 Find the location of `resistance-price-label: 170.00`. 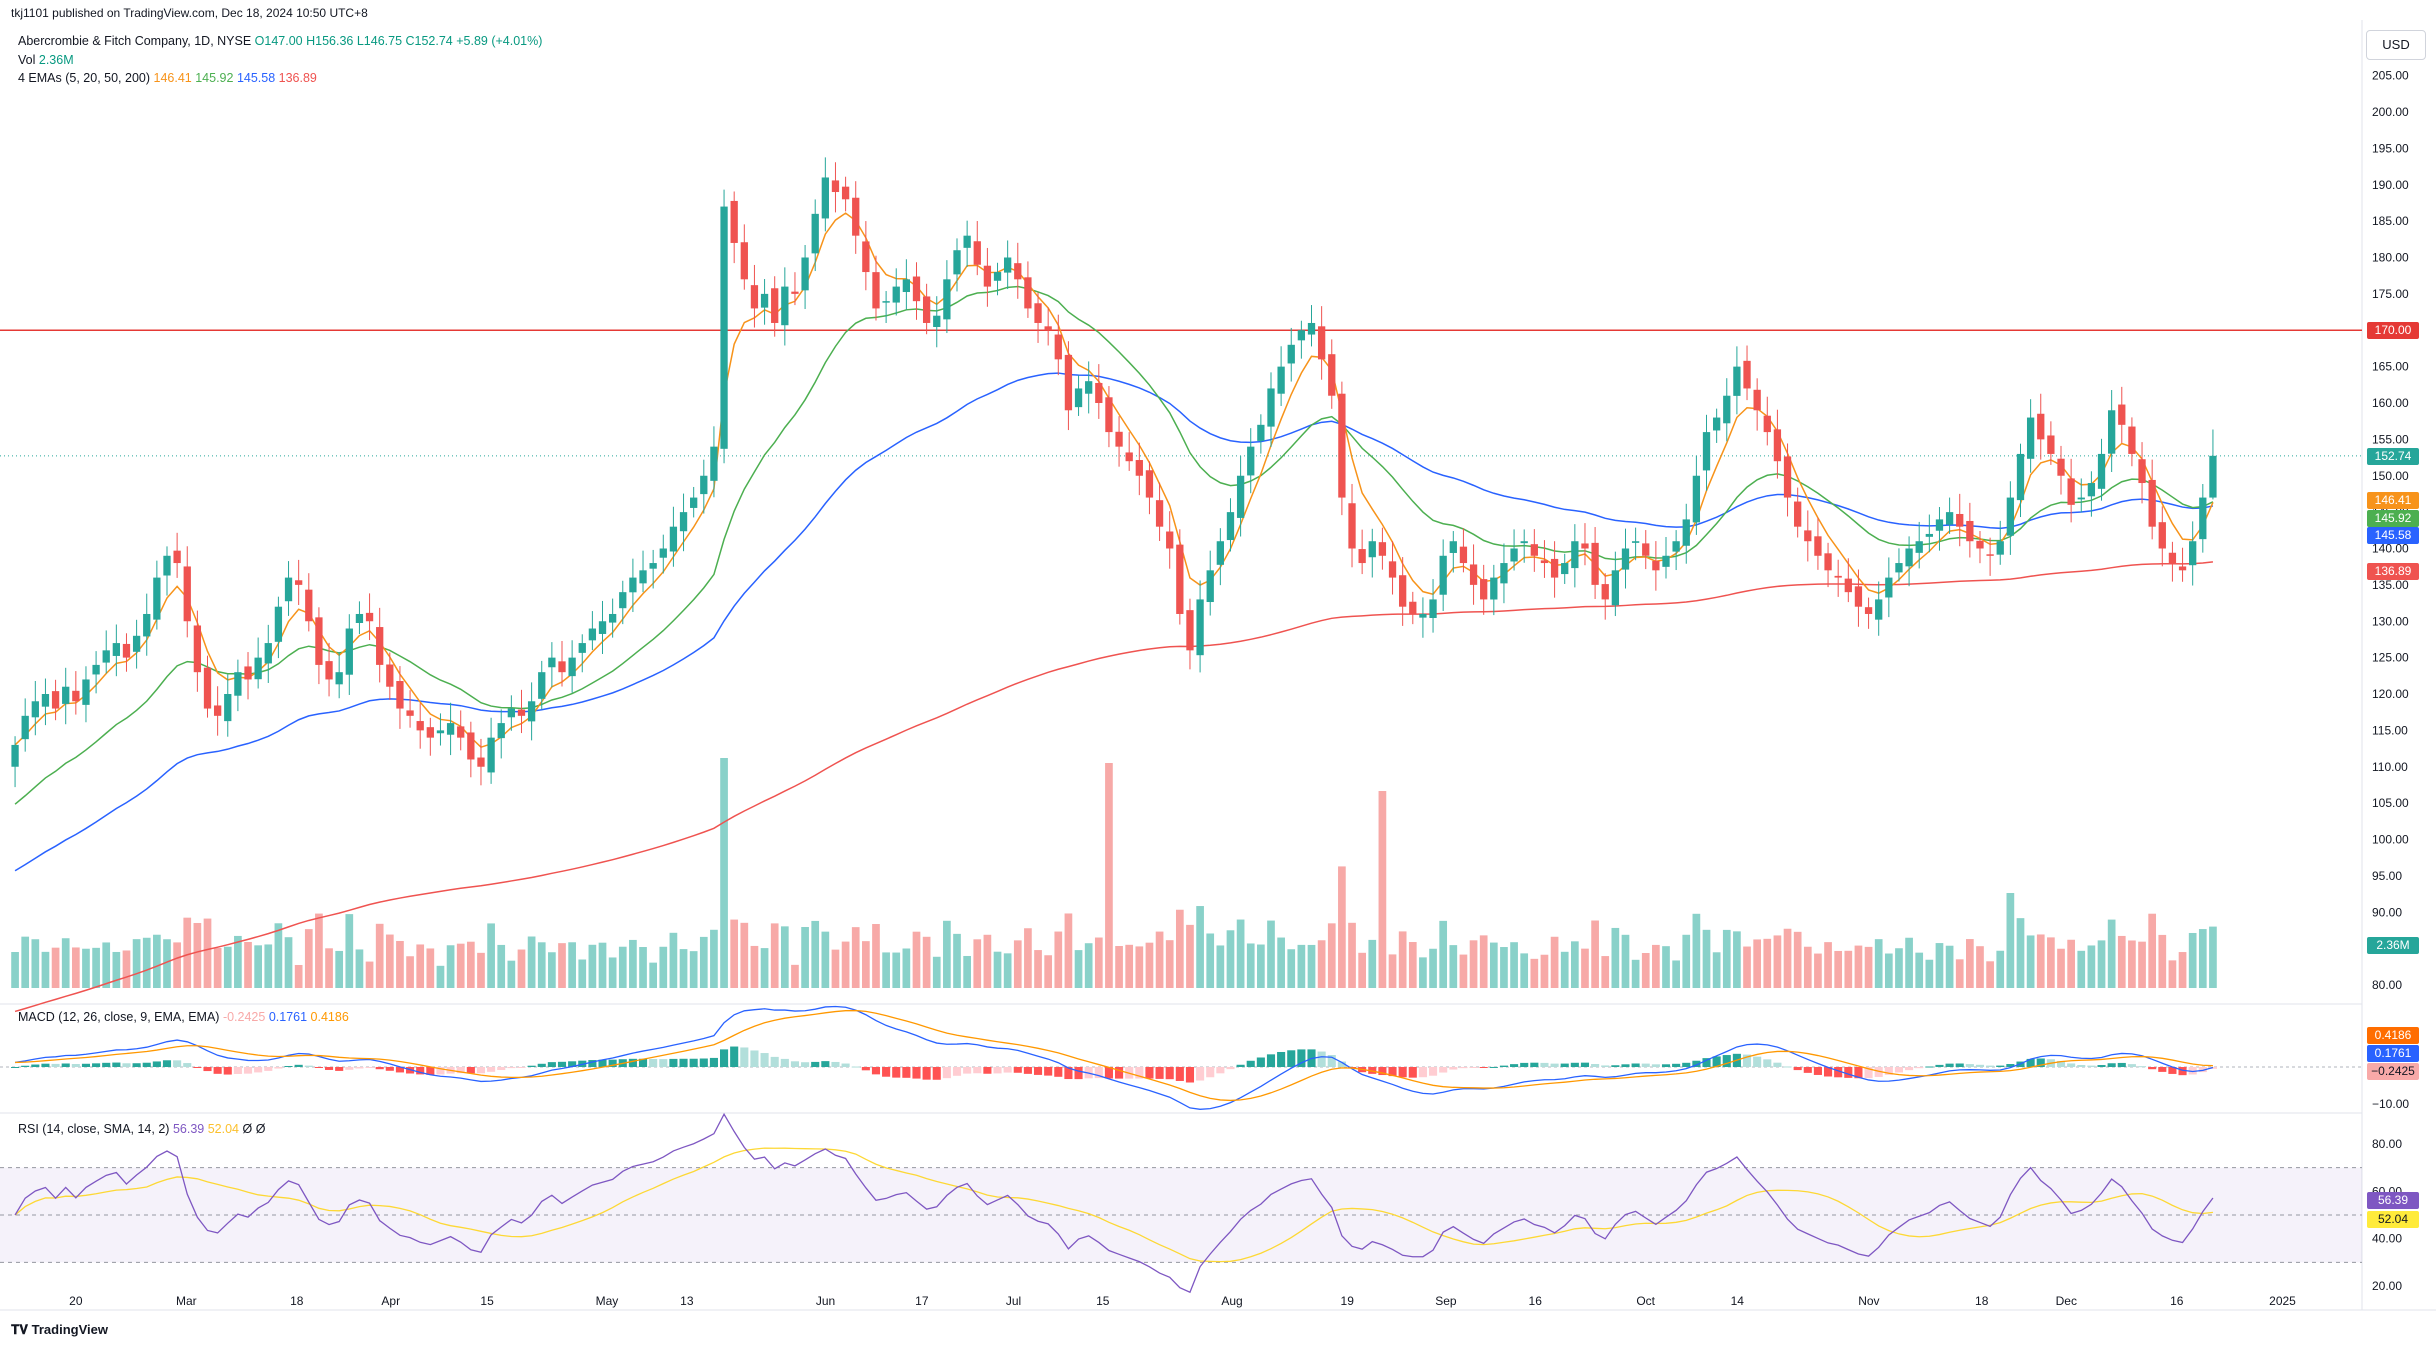

resistance-price-label: 170.00 is located at coordinates (2393, 330).